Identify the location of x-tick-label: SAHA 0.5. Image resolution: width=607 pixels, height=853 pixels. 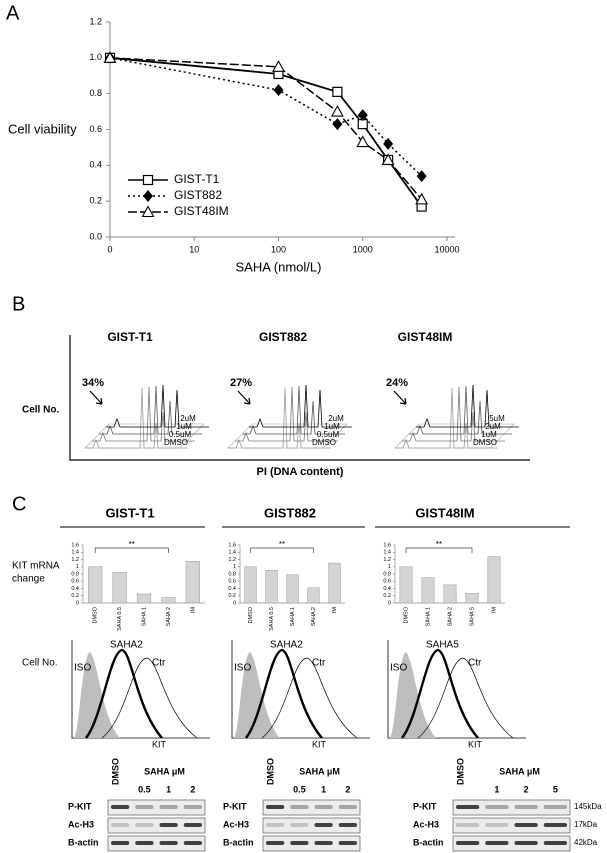
(272, 619).